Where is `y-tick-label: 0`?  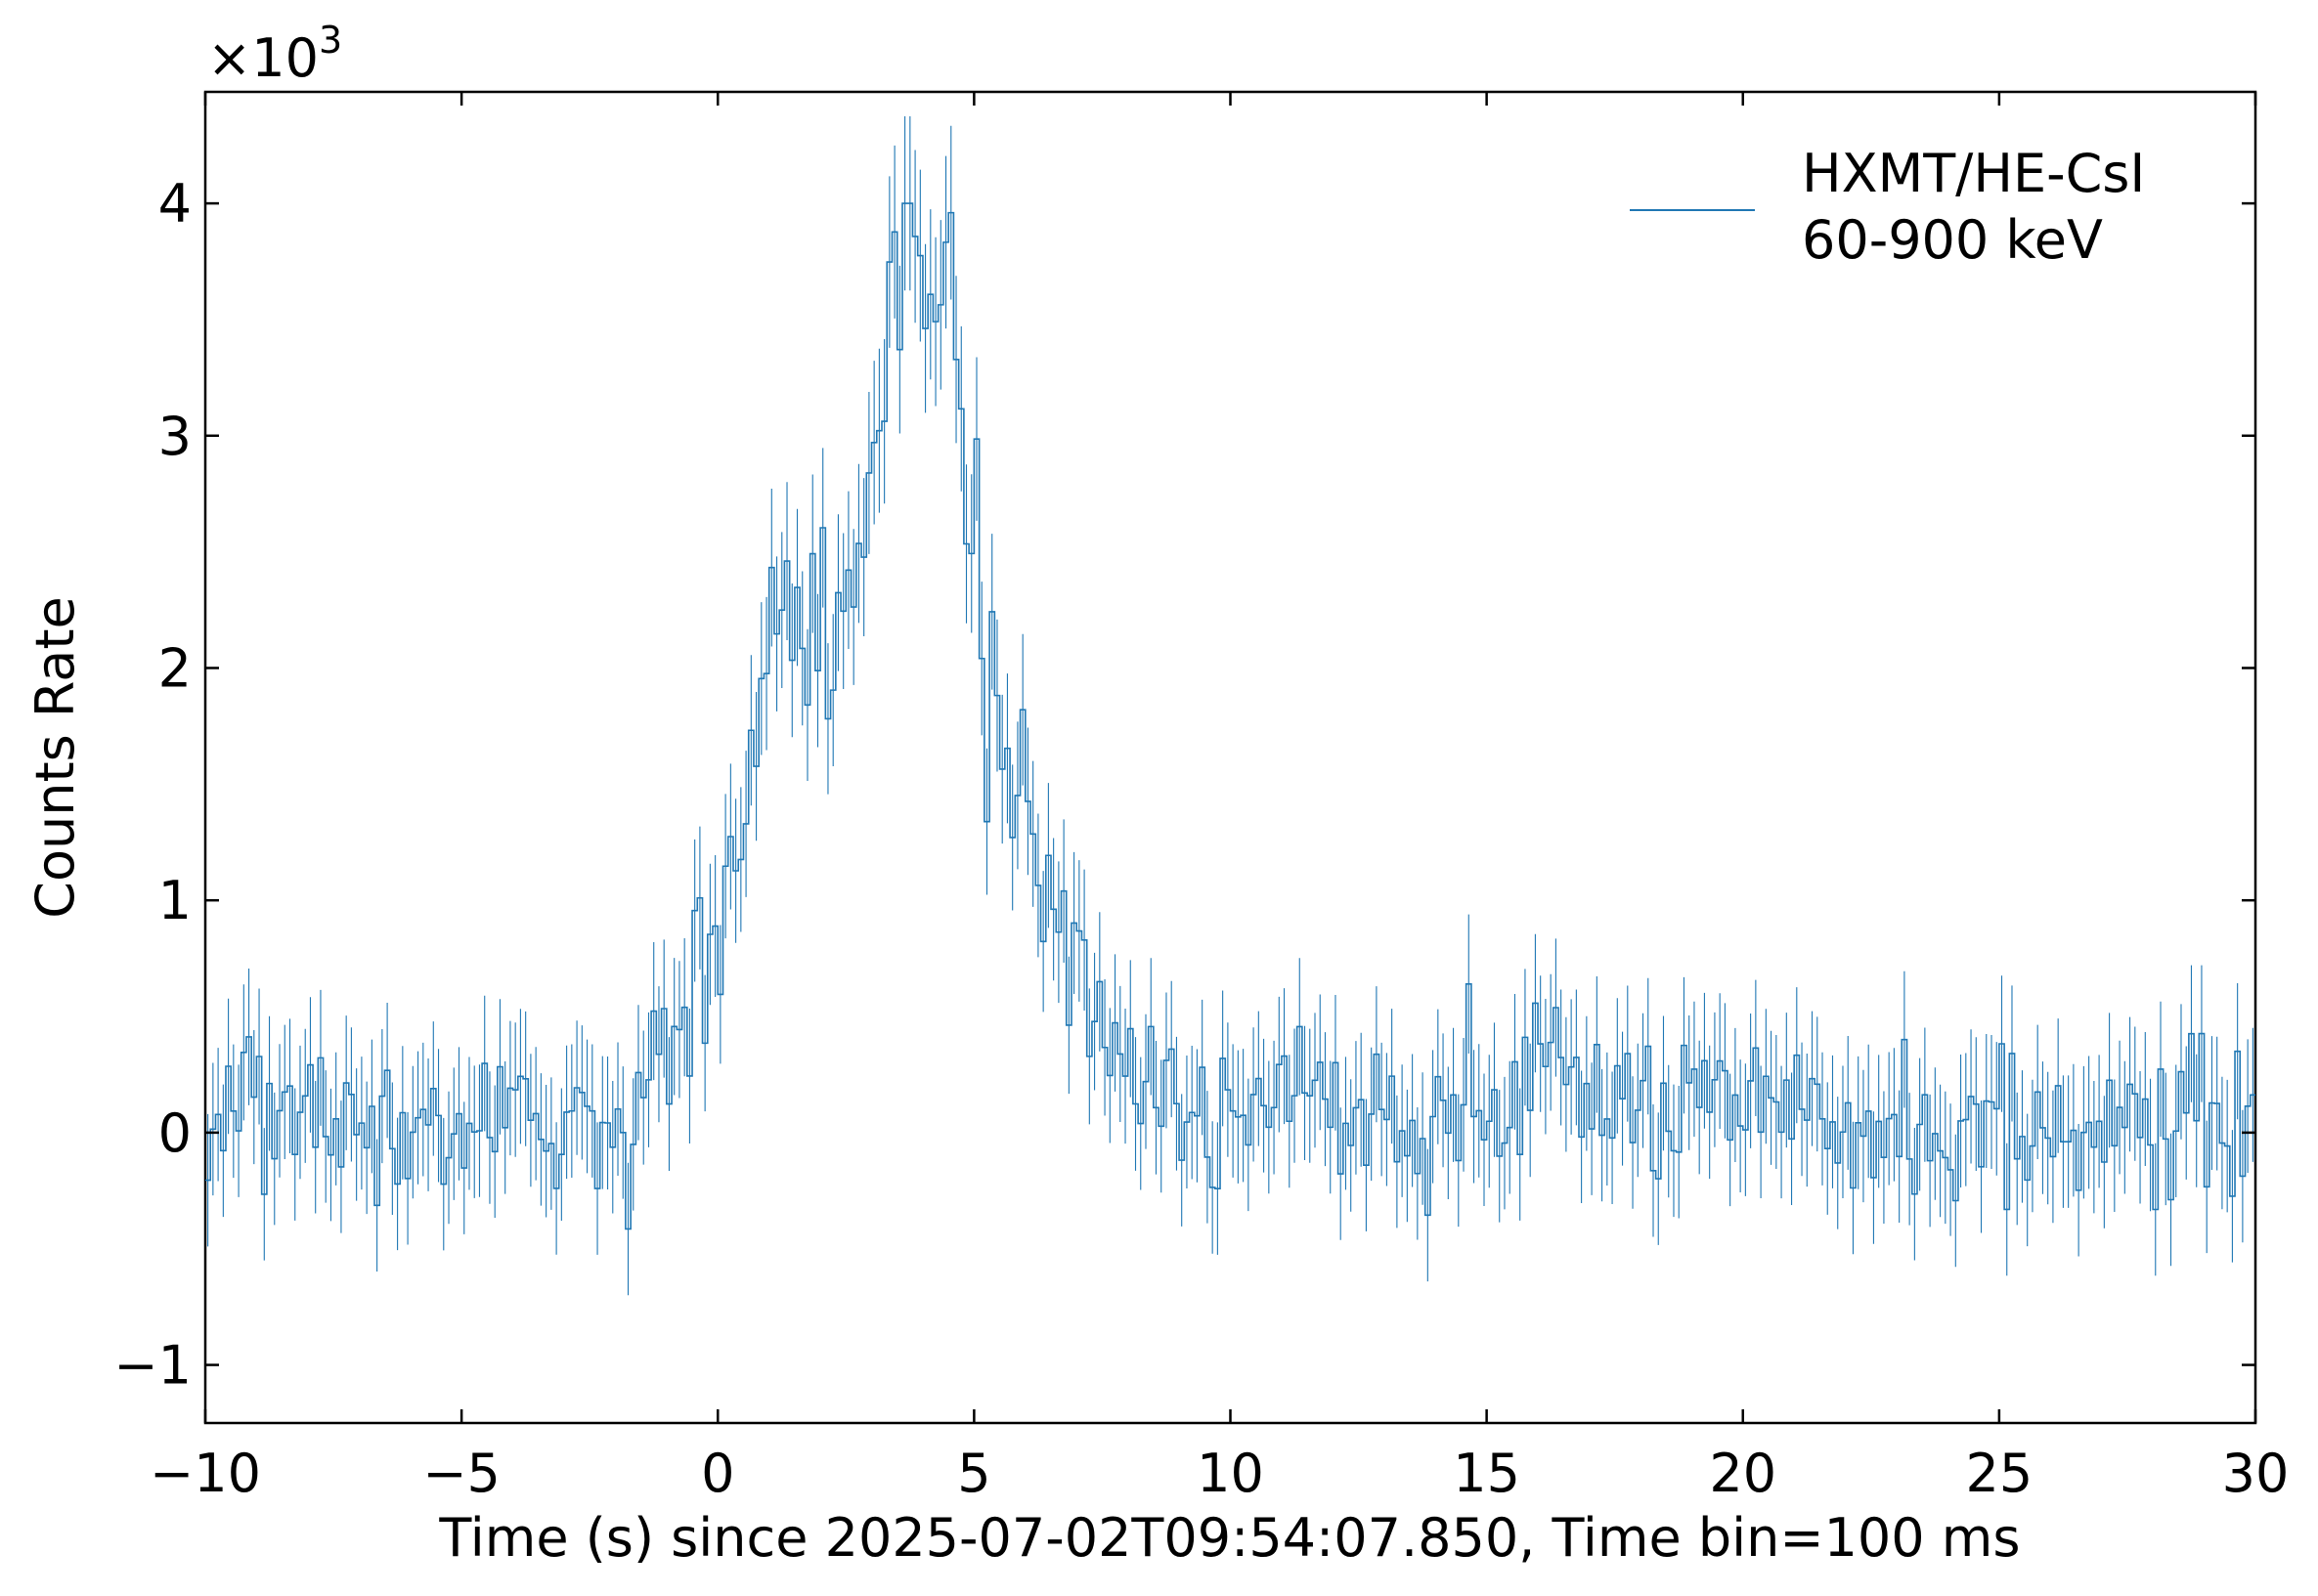 y-tick-label: 0 is located at coordinates (175, 1133).